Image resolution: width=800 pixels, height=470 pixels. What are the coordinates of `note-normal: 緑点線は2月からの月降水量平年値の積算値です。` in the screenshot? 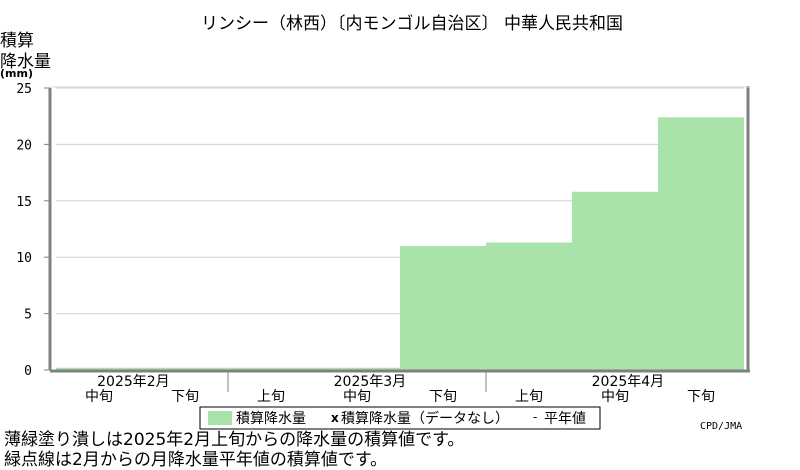 It's located at (196, 460).